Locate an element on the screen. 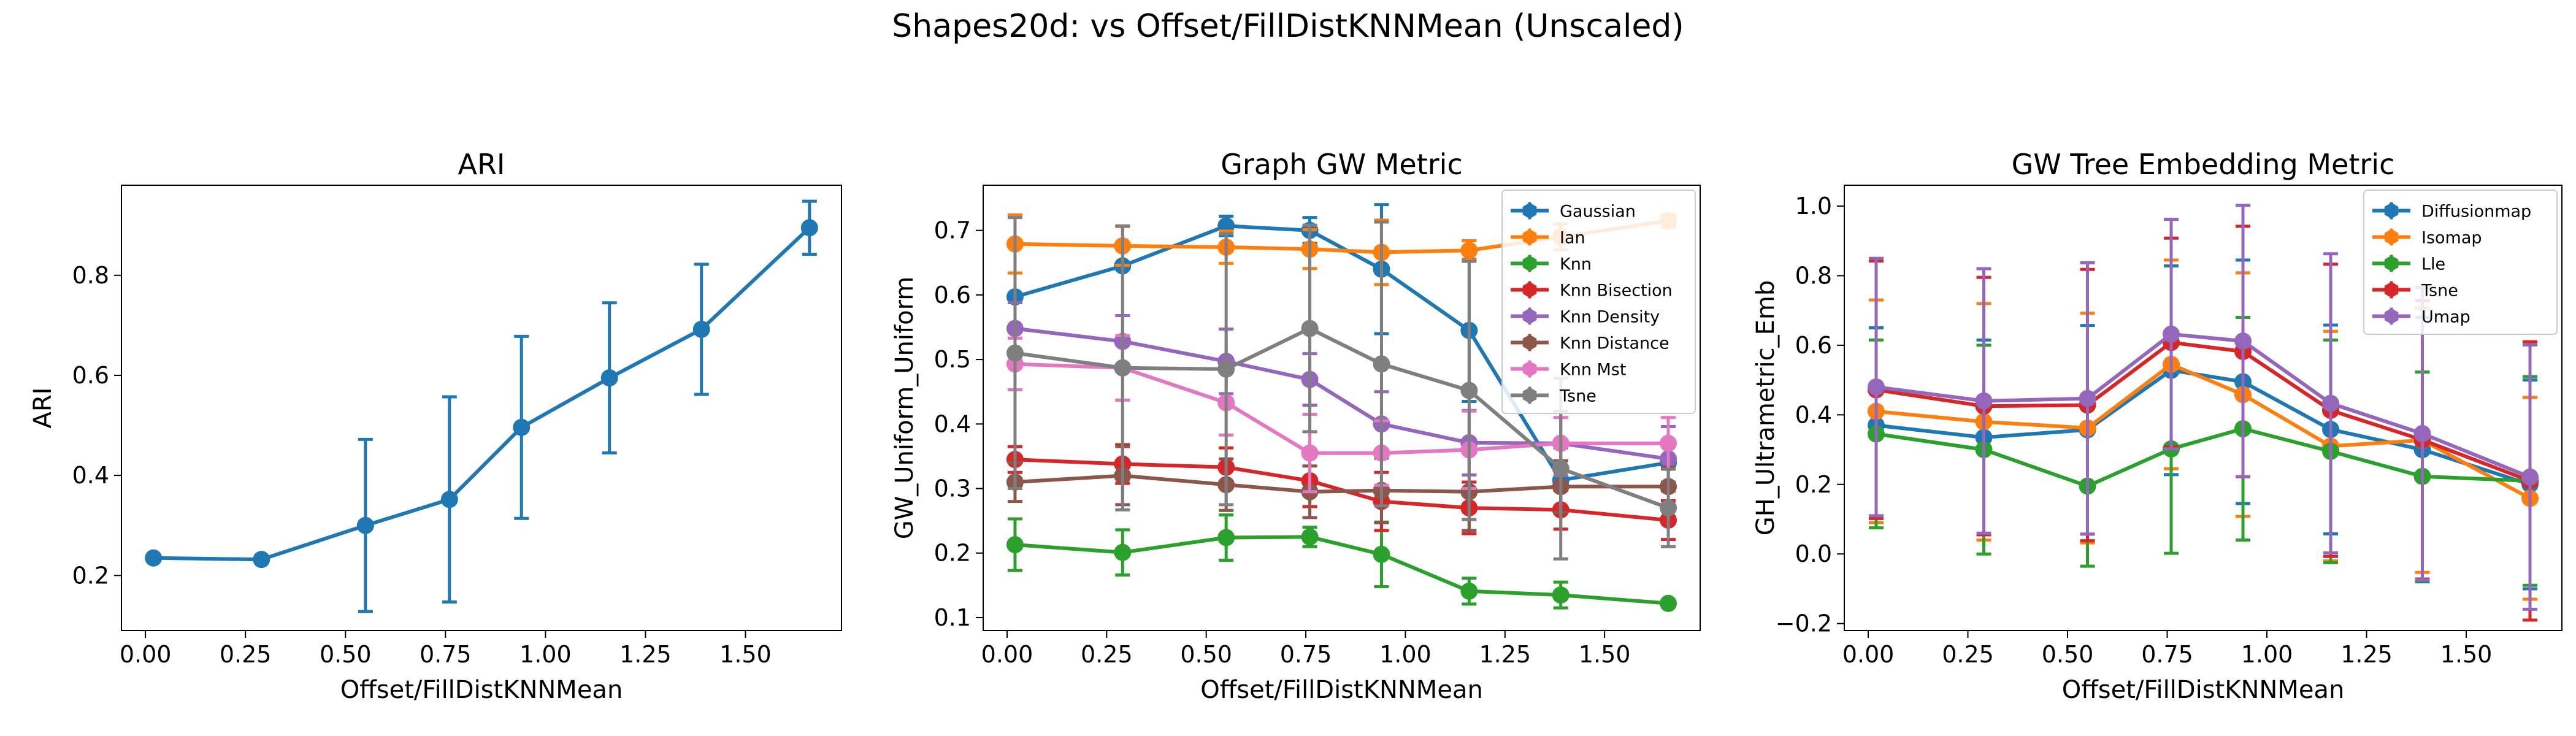 Image resolution: width=2576 pixels, height=736 pixels. legend-item: Gaussian is located at coordinates (1573, 211).